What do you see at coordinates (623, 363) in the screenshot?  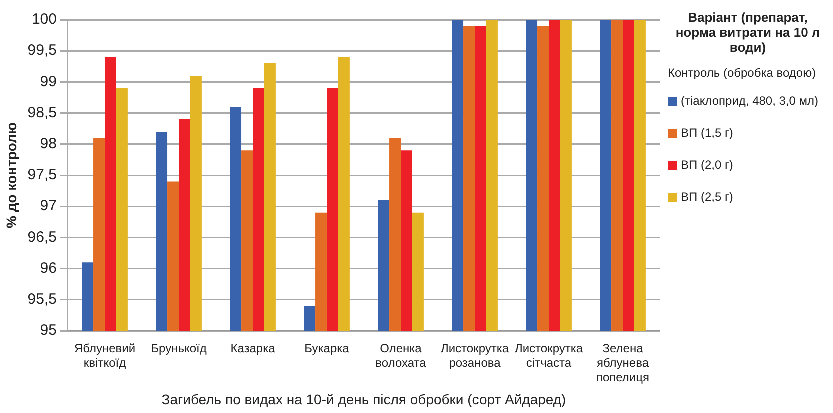 I see `x-tick-label: Зелена яблунева попелиця` at bounding box center [623, 363].